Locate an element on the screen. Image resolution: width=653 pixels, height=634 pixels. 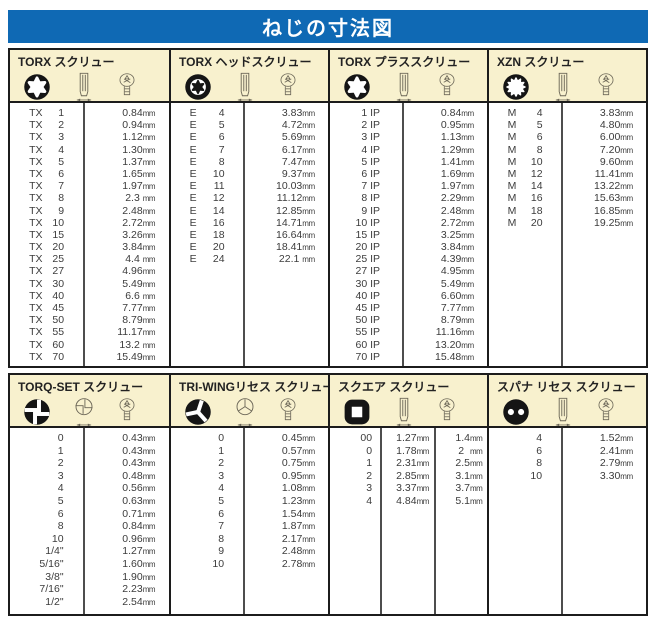
section-icons is located at coordinates (92, 85).